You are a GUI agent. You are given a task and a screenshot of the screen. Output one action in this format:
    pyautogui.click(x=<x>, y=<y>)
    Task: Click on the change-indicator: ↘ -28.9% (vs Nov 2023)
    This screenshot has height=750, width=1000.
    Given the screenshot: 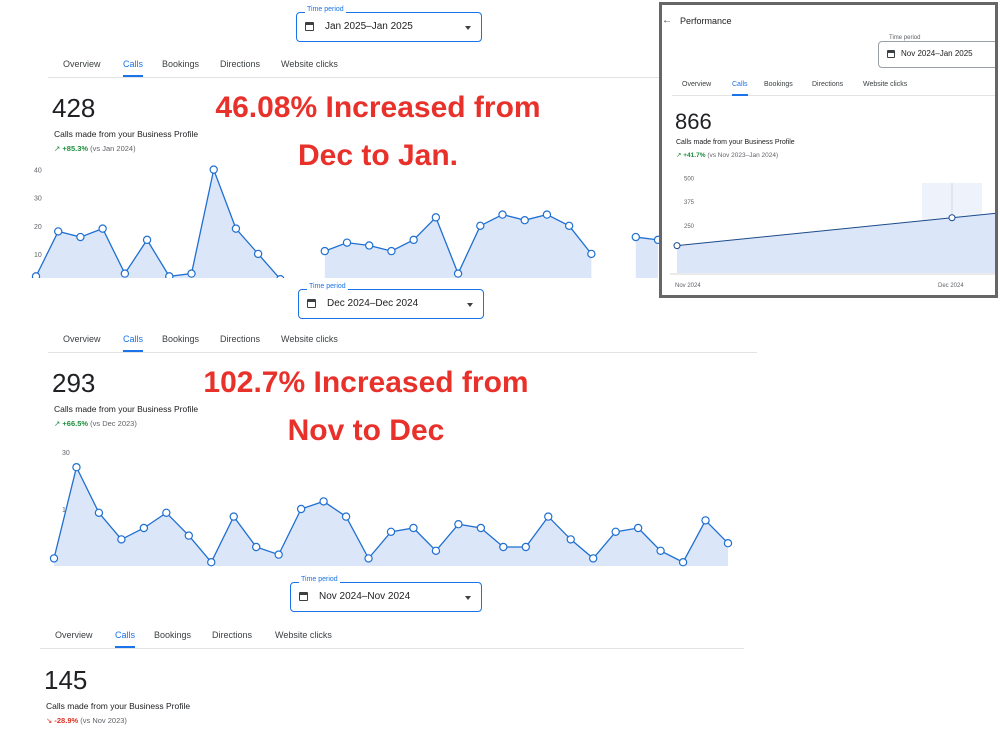 What is the action you would take?
    pyautogui.click(x=86, y=720)
    